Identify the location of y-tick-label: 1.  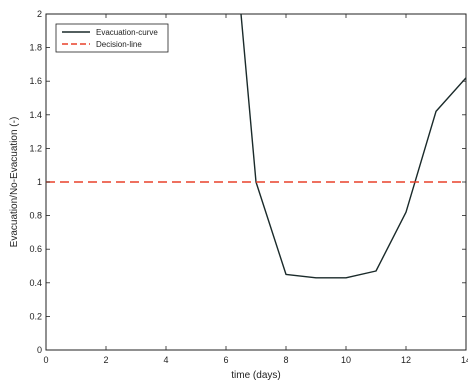
(39, 182).